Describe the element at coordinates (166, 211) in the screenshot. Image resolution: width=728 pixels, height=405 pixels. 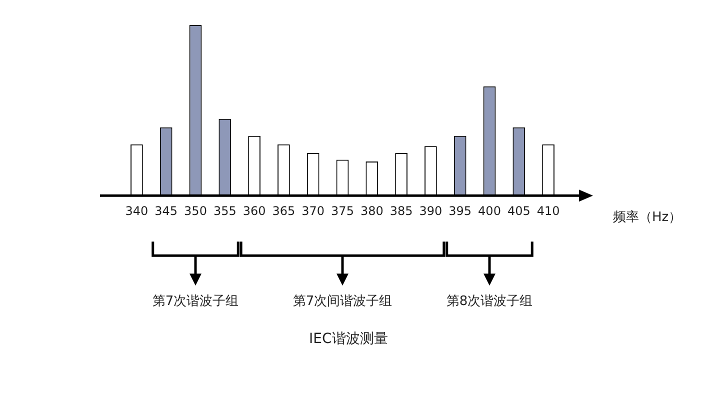
I see `x-tick-label: 345` at that location.